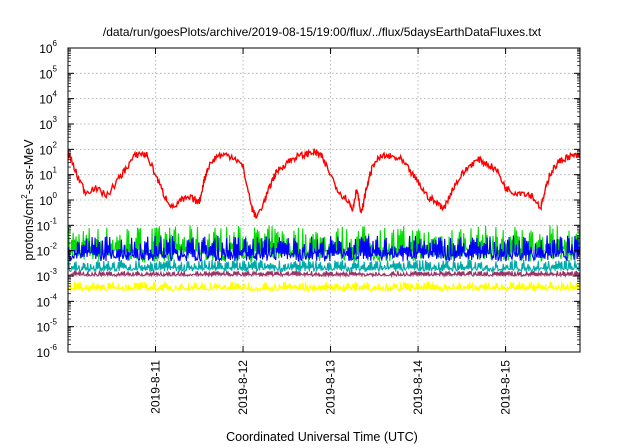  I want to click on y-tick-exponent: 2, so click(55, 144).